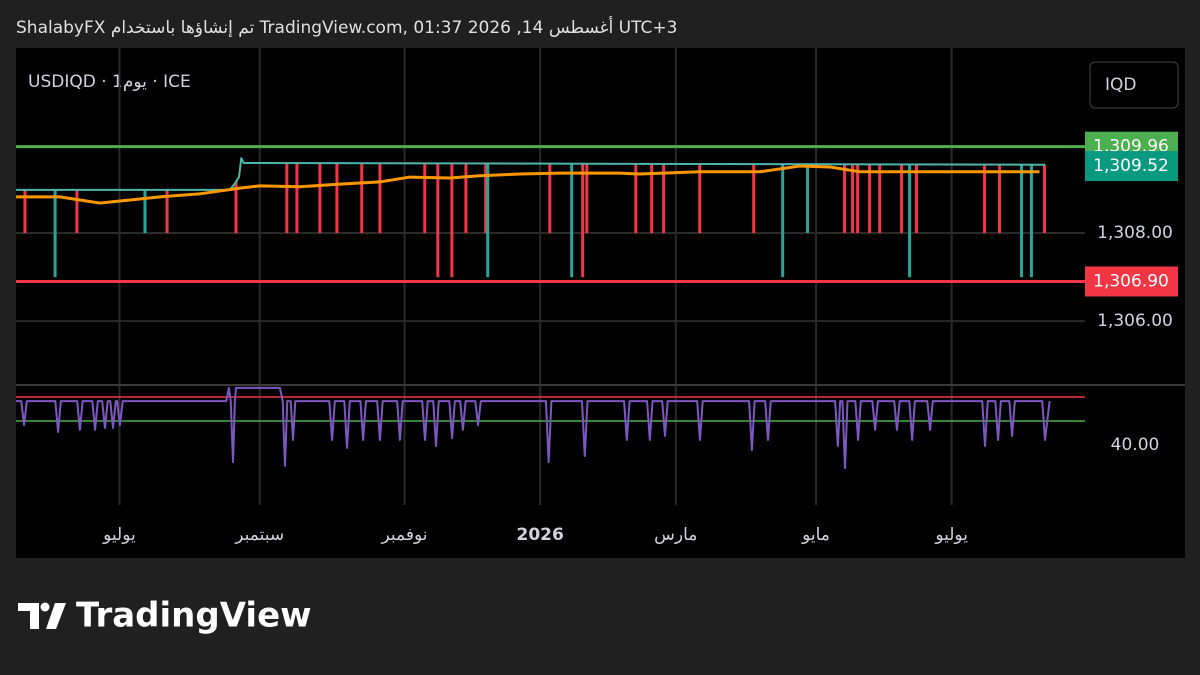 This screenshot has width=1200, height=675. I want to click on currency-box, so click(1134, 85).